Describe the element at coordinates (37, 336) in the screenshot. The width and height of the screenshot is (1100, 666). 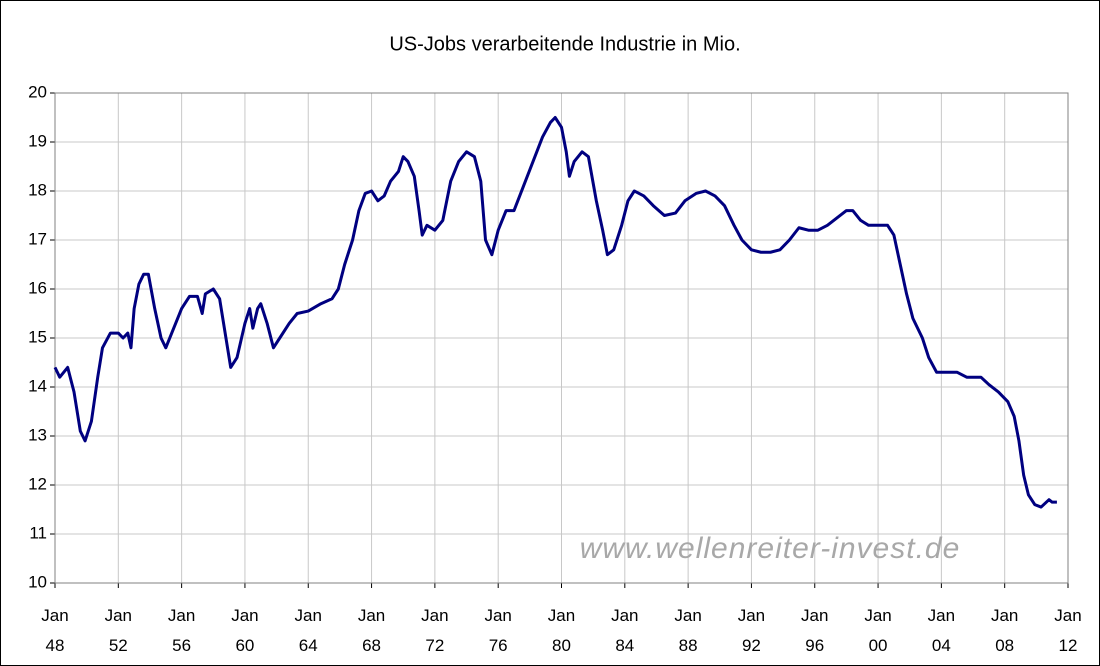
I see `y-tick-label: 15` at that location.